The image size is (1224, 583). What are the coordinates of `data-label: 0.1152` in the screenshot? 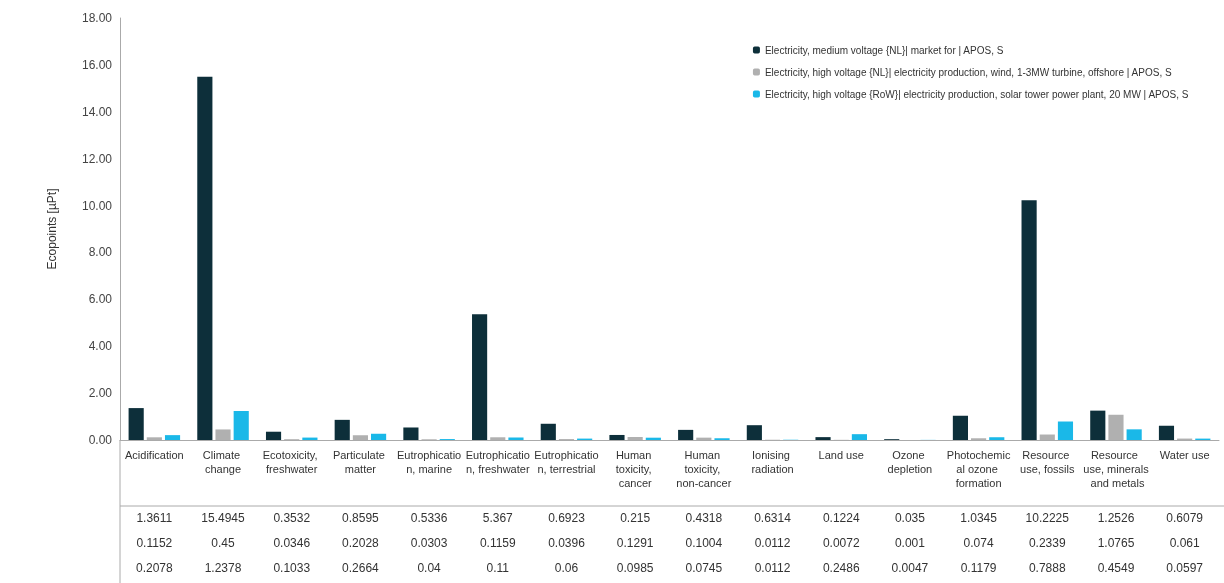 It's located at (154, 543).